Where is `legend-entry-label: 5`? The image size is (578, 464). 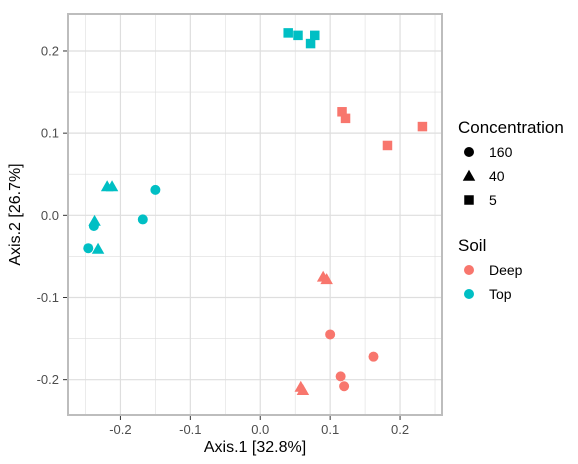 legend-entry-label: 5 is located at coordinates (493, 200).